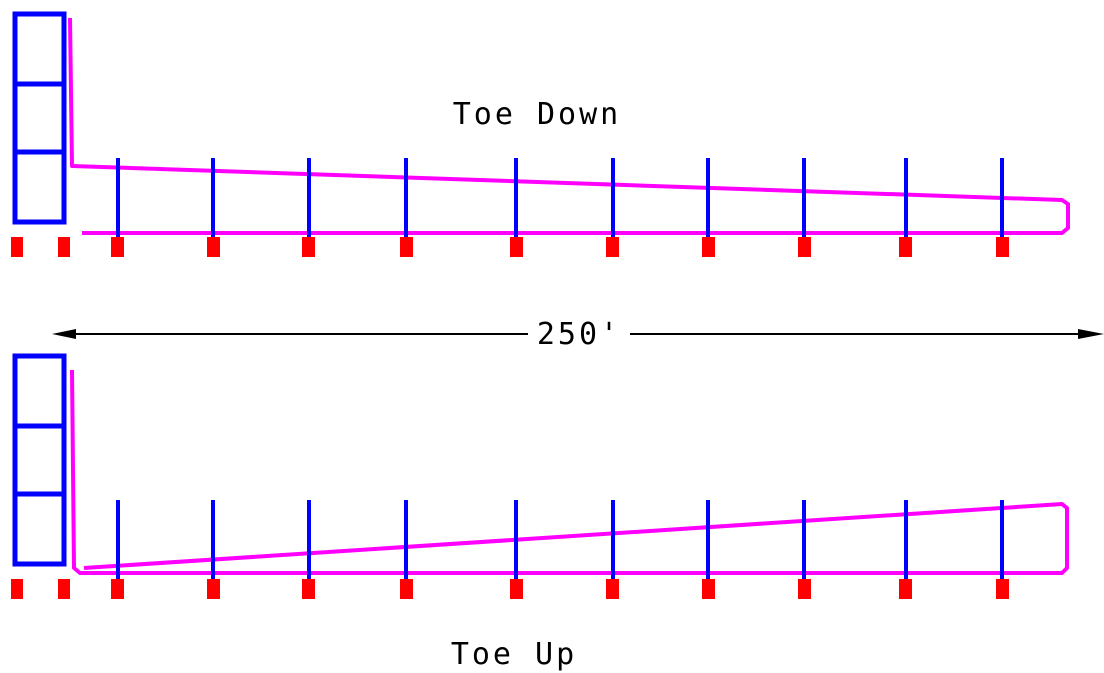 This screenshot has height=673, width=1104. I want to click on dimension-line: 250', so click(578, 334).